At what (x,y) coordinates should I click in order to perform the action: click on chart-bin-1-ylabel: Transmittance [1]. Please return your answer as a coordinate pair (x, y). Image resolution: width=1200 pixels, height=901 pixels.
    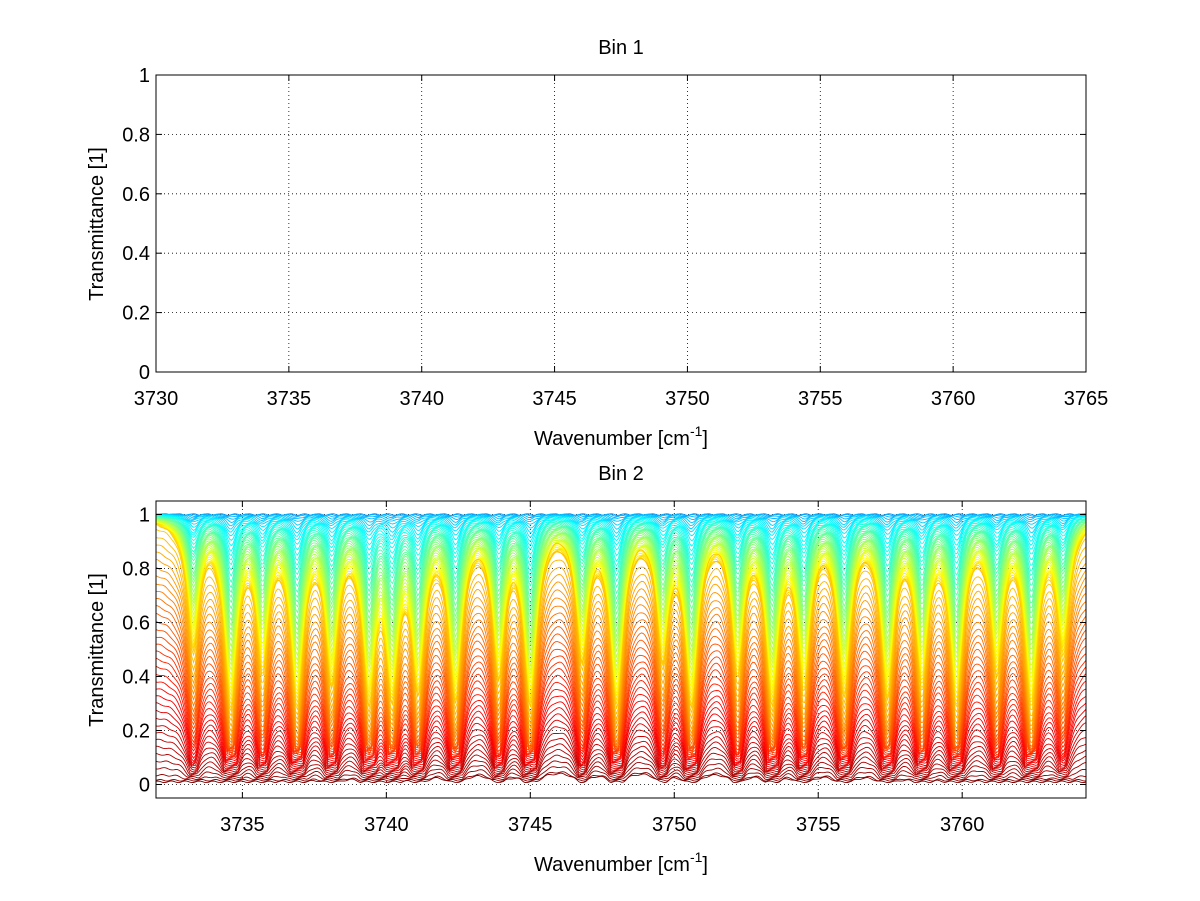
    Looking at the image, I should click on (97, 224).